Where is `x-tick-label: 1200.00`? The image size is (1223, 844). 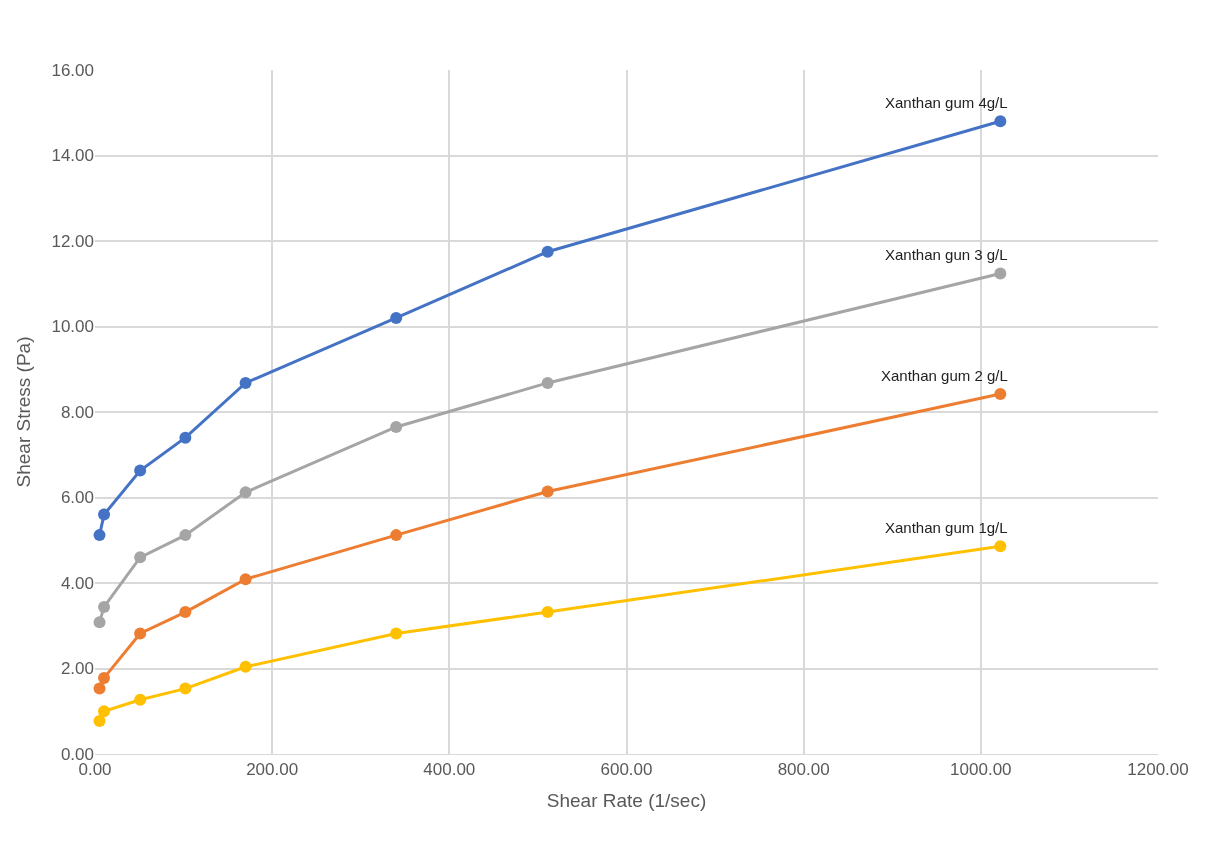
x-tick-label: 1200.00 is located at coordinates (1158, 770).